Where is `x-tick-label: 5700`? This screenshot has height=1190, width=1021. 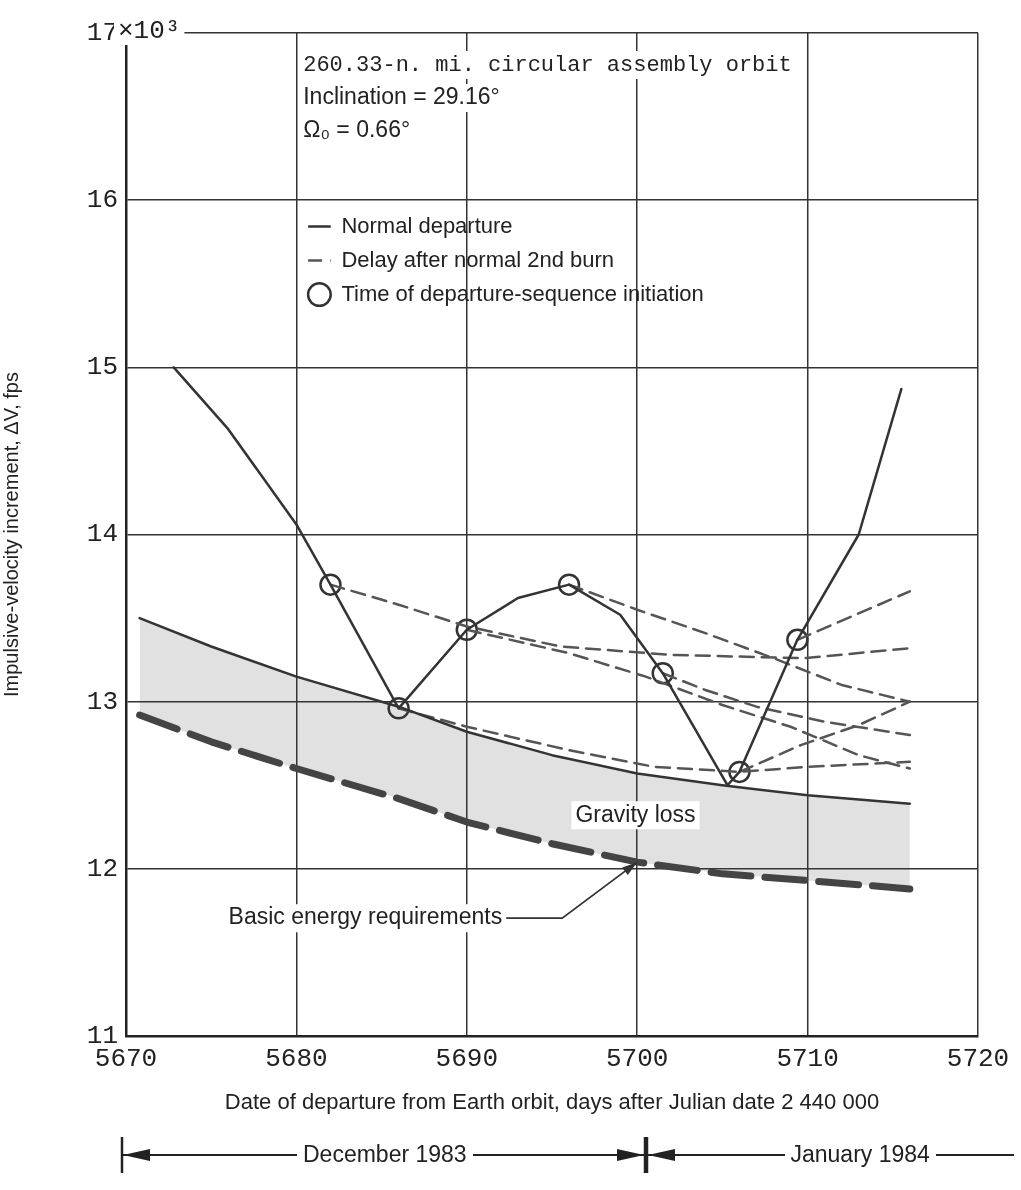 x-tick-label: 5700 is located at coordinates (637, 1059).